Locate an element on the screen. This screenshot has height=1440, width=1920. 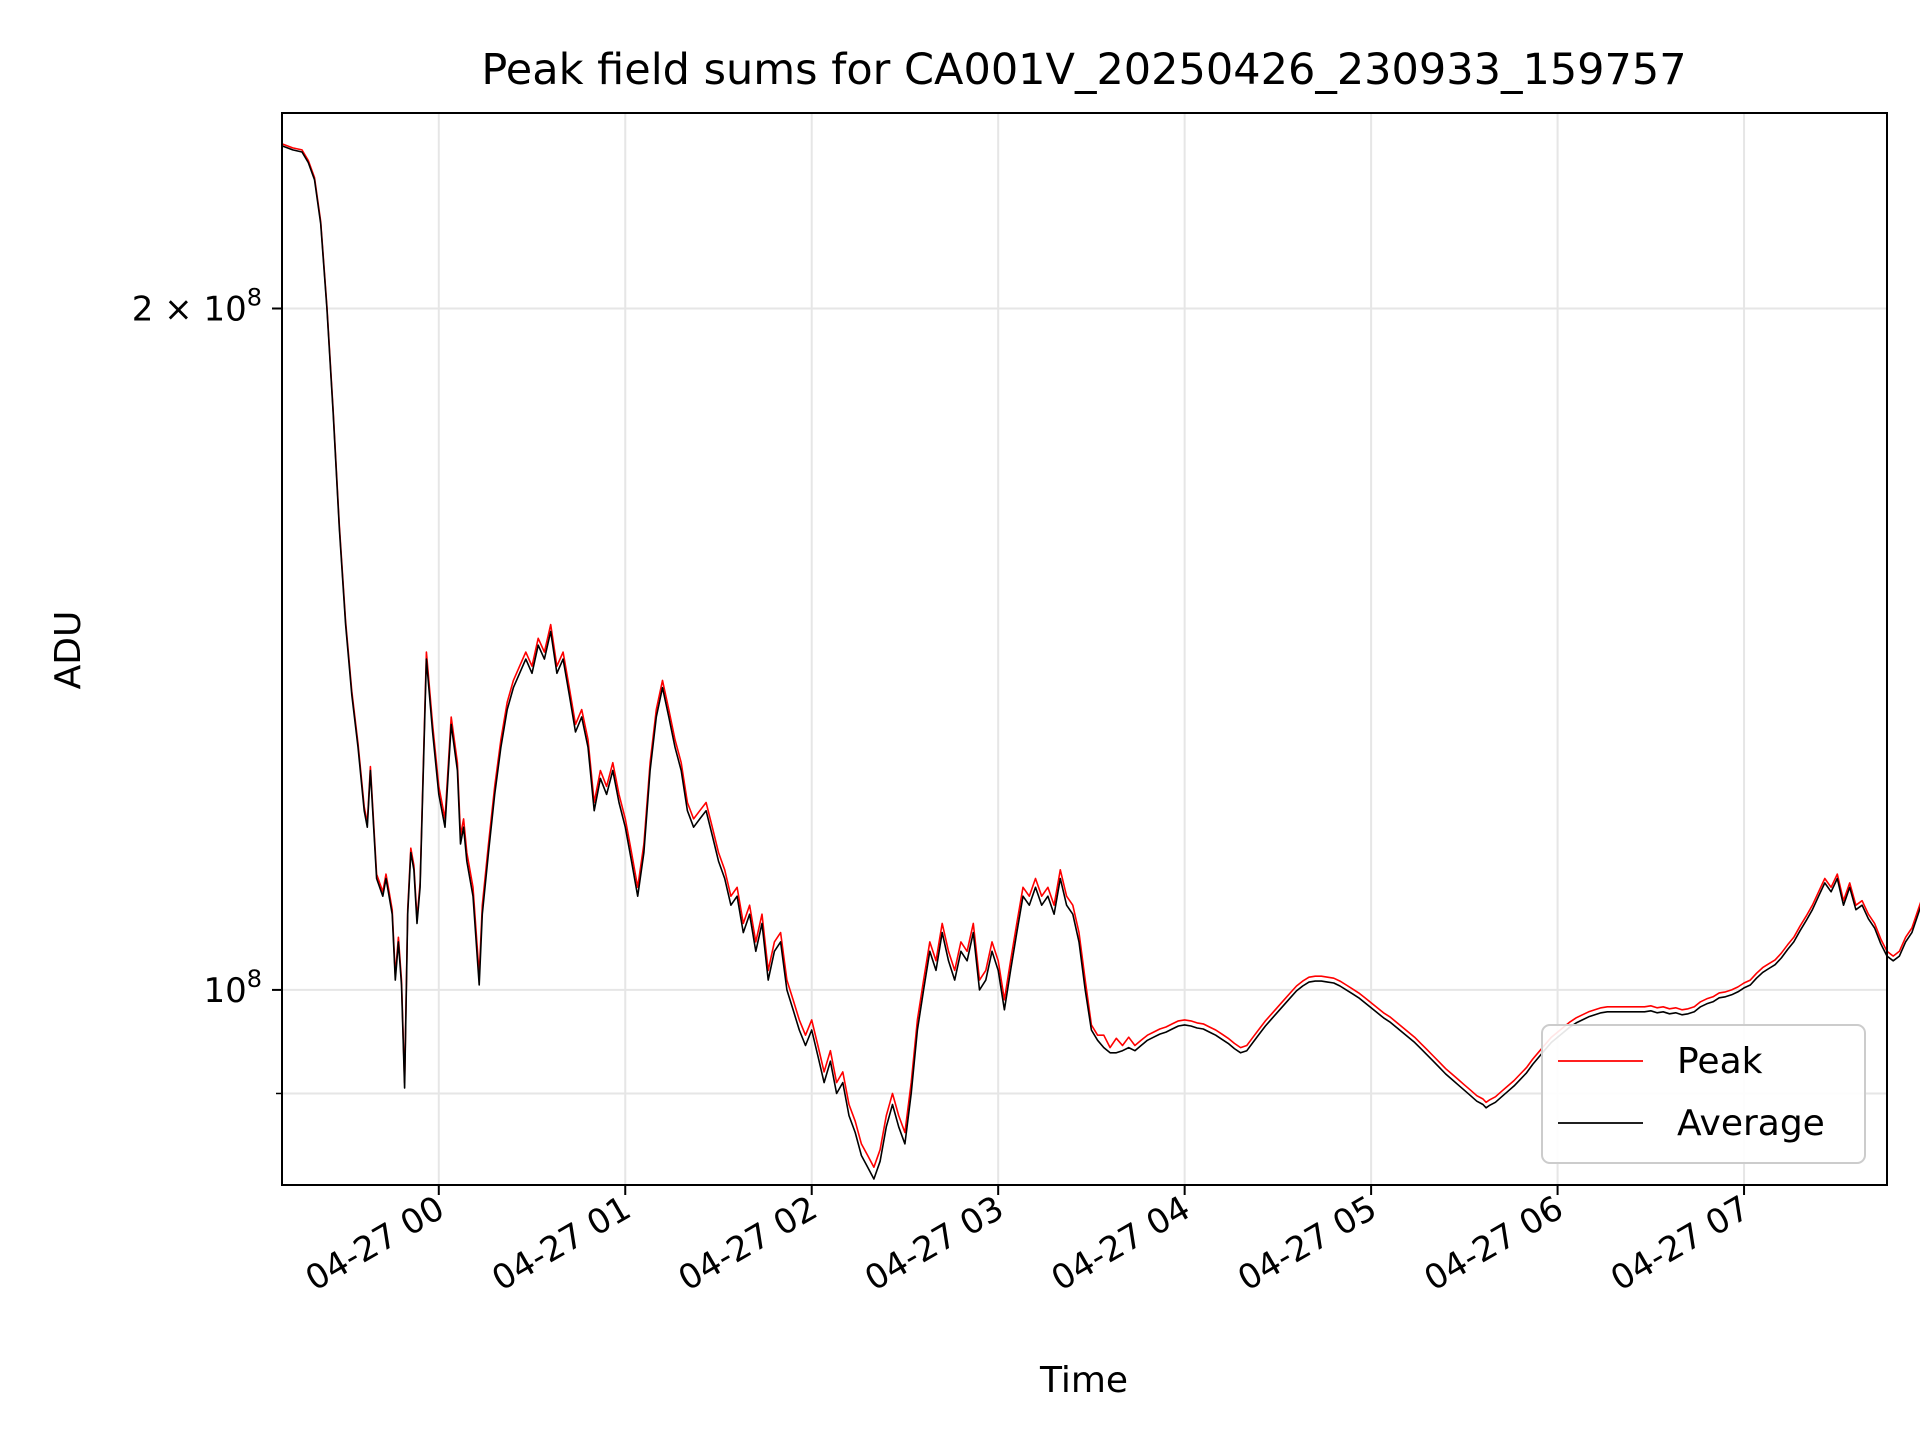
y-tick-label: 108 is located at coordinates (232, 988).